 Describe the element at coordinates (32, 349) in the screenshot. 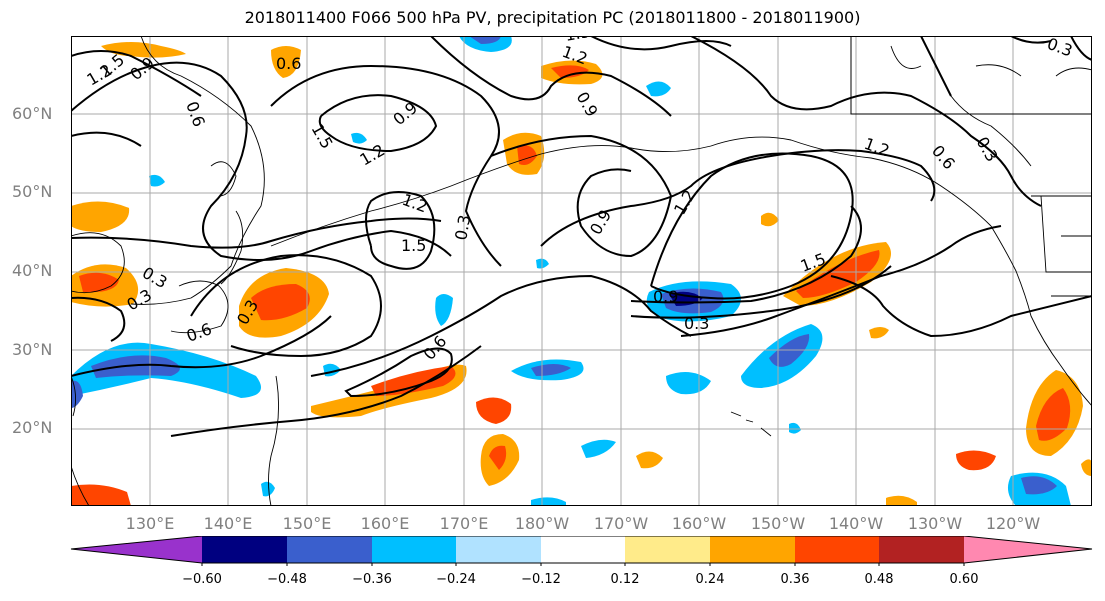

I see `lat-label-30n: 30°N` at that location.